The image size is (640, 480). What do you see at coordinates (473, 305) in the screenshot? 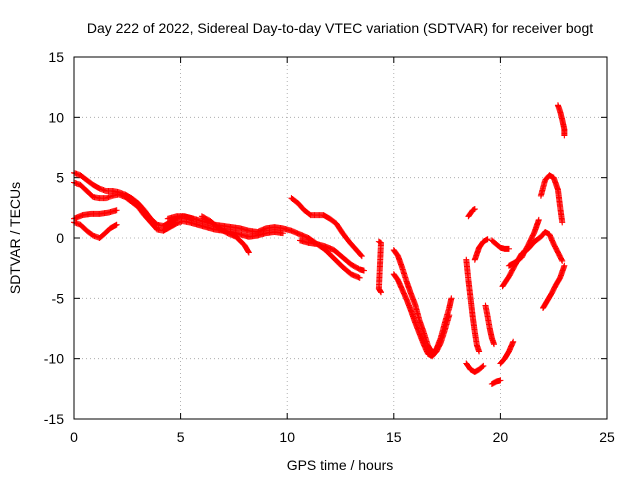
I see `series-track-l` at bounding box center [473, 305].